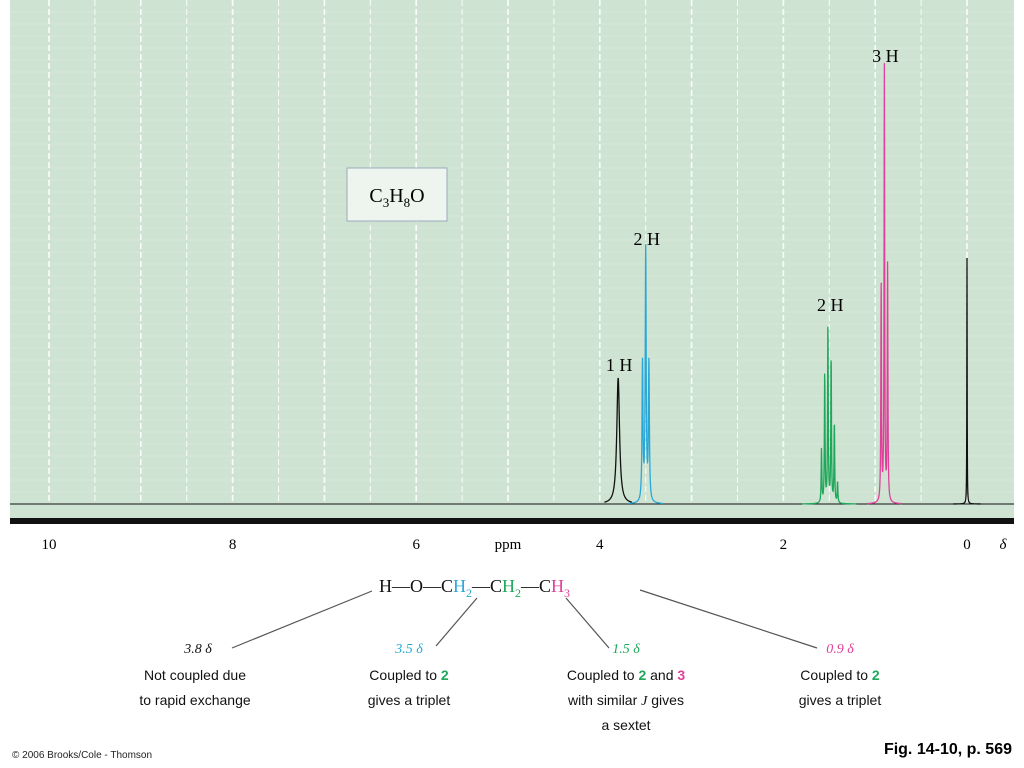 The height and width of the screenshot is (768, 1024). What do you see at coordinates (840, 700) in the screenshot?
I see `annotation-text-3: gives a triplet` at bounding box center [840, 700].